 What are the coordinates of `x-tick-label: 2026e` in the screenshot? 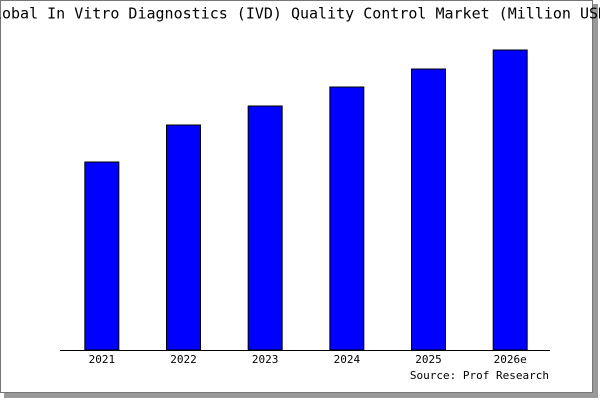 It's located at (510, 359).